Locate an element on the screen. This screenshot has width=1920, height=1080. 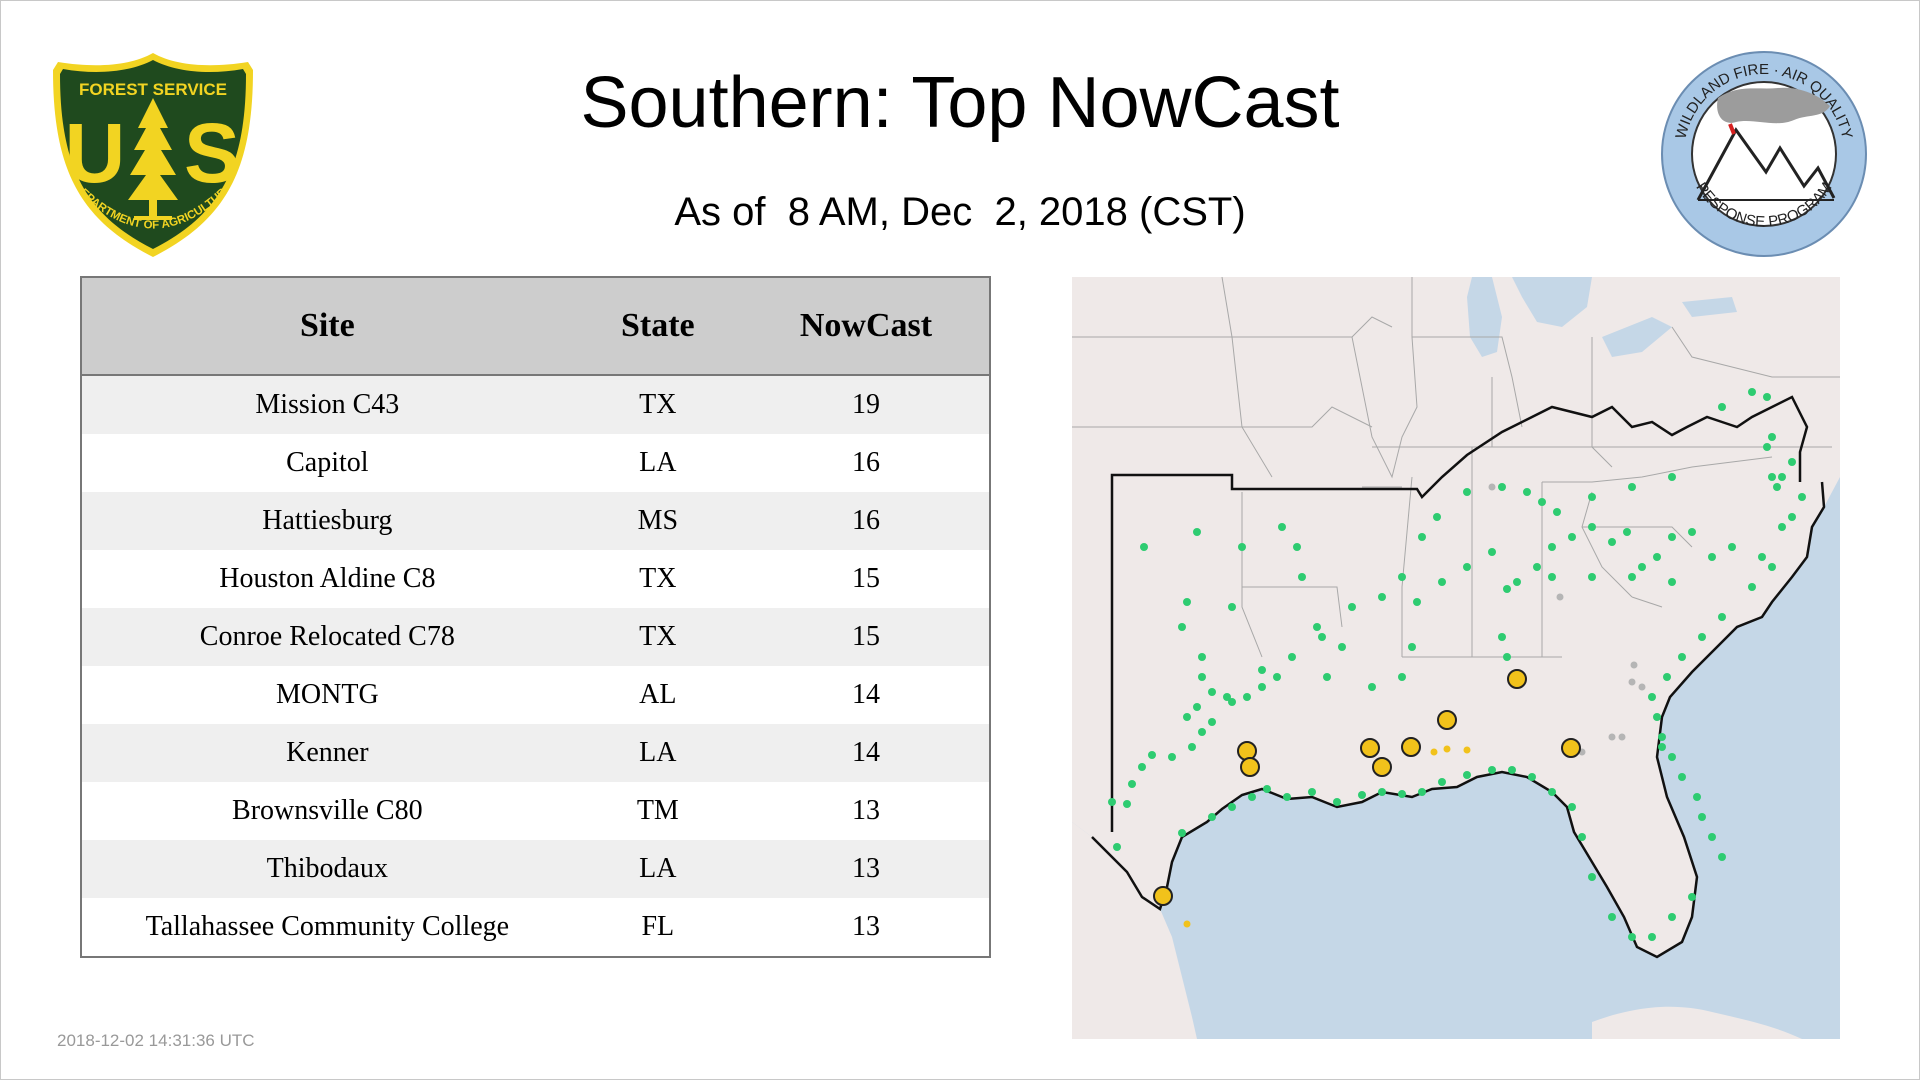
state-borders is located at coordinates (1456, 467).